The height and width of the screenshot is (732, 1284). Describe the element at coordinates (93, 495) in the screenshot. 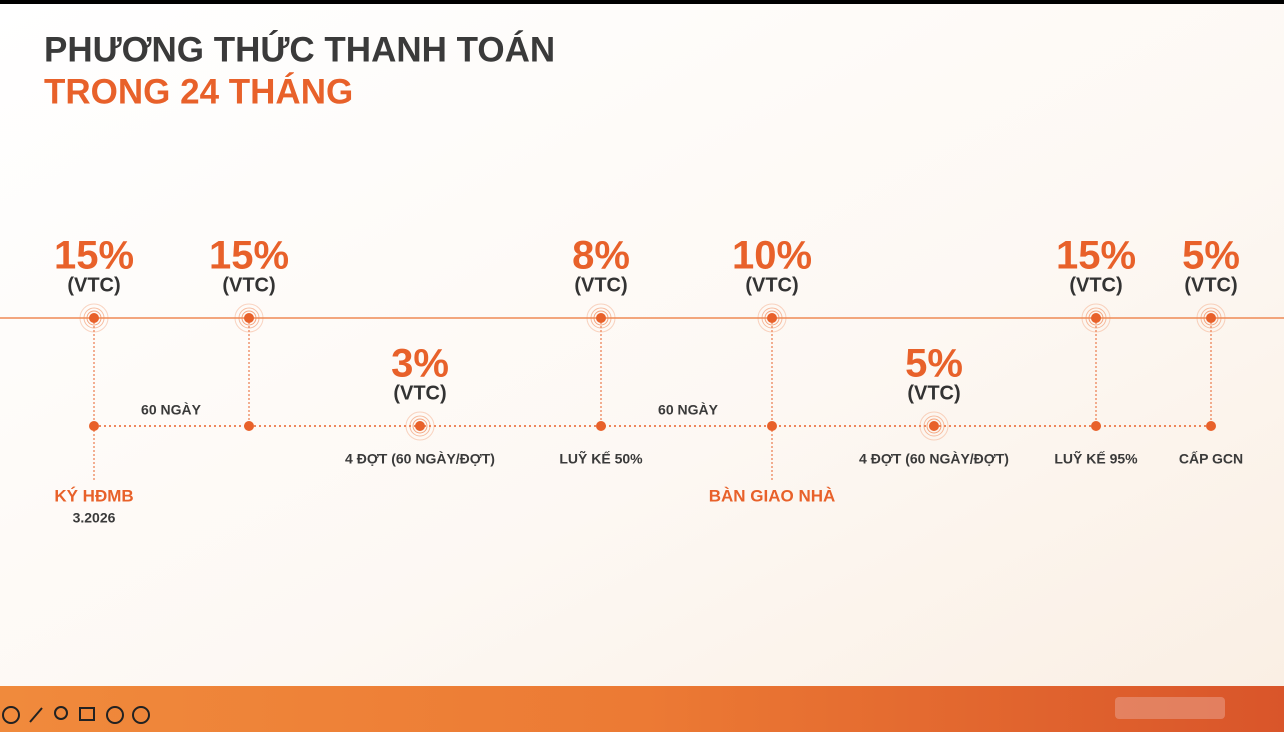

I see `event-label: KÝ HĐMB` at that location.